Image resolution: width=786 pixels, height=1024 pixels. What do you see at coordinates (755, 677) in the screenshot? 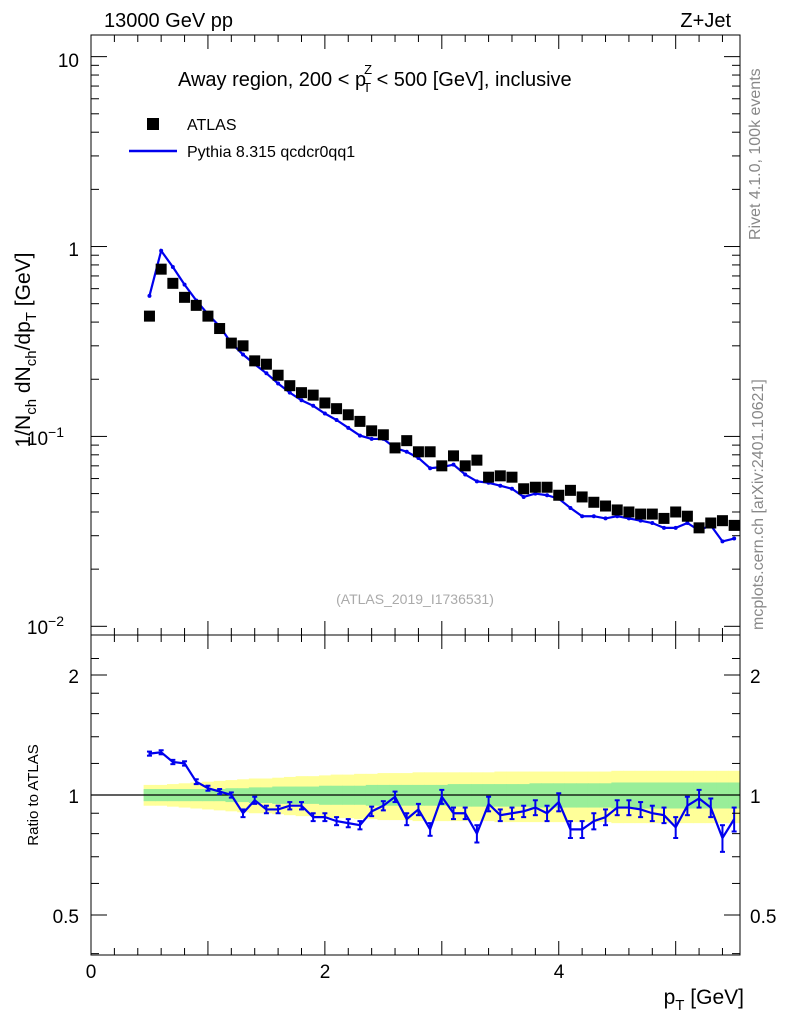
I see `ratio-ytick-2-right: 2` at bounding box center [755, 677].